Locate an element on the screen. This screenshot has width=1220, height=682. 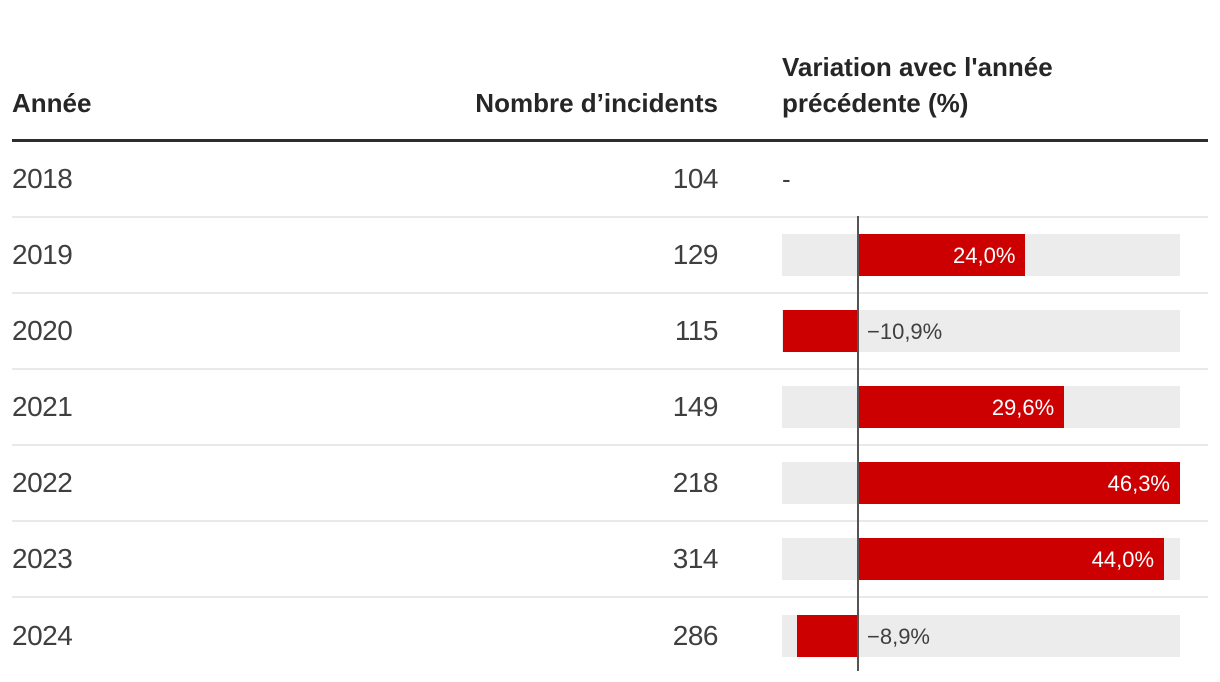
variation-cell: 29,6% is located at coordinates (995, 407).